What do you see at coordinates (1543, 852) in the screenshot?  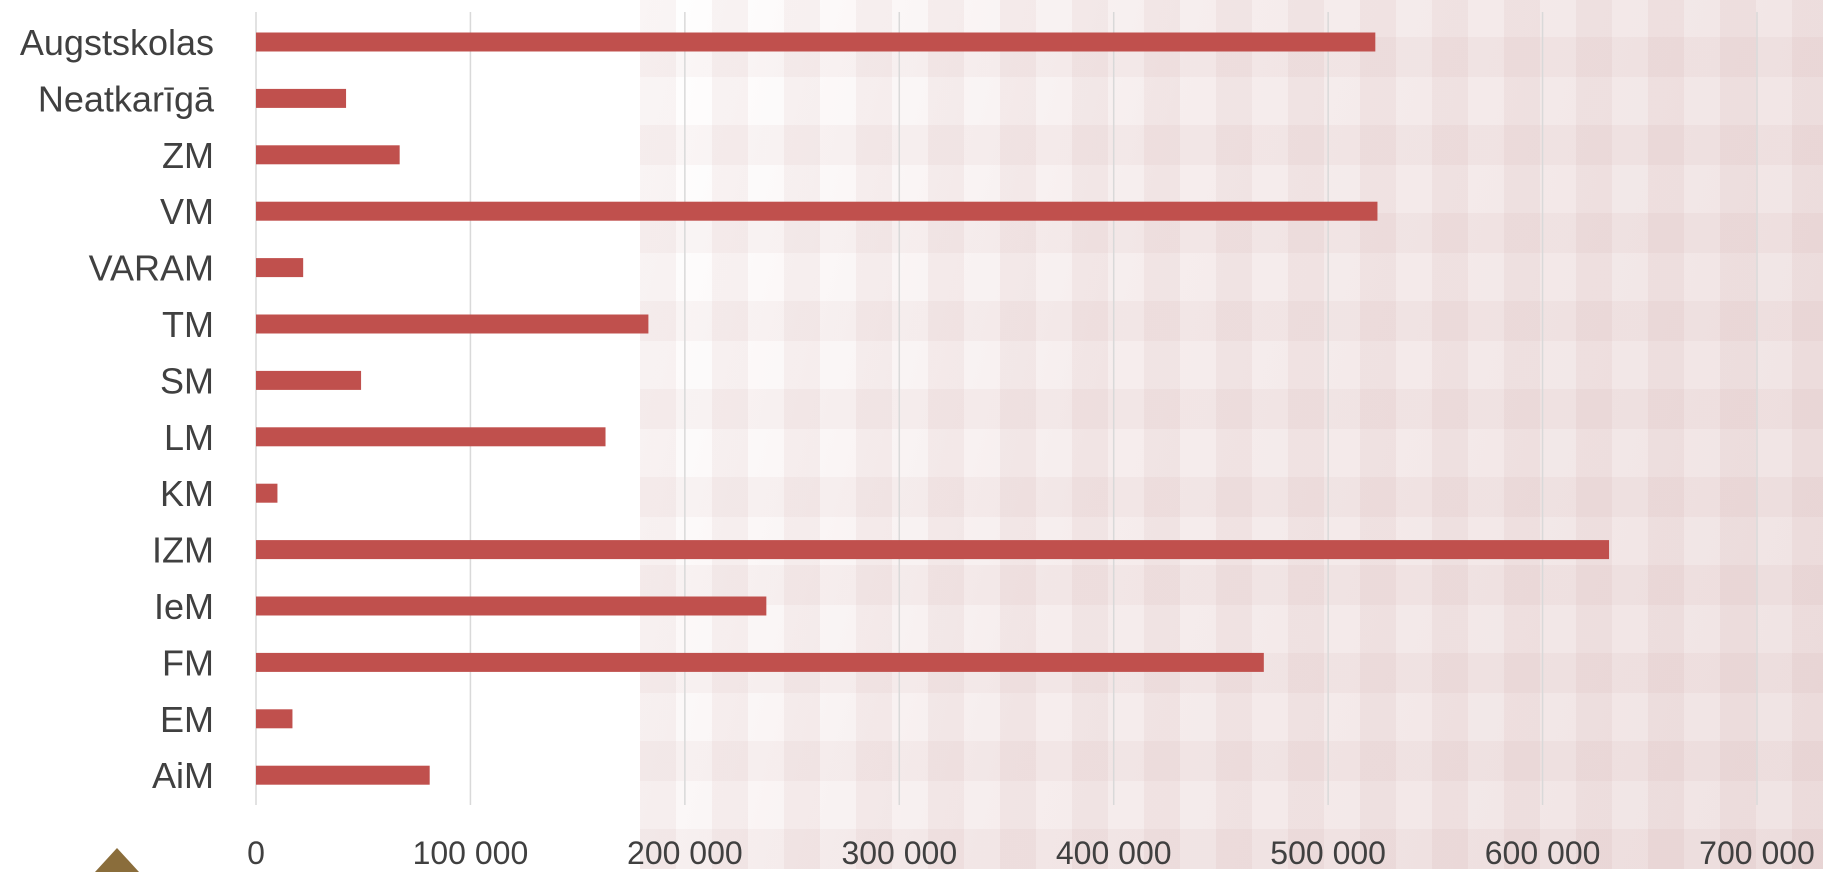 I see `x-tick-label: 600 000` at bounding box center [1543, 852].